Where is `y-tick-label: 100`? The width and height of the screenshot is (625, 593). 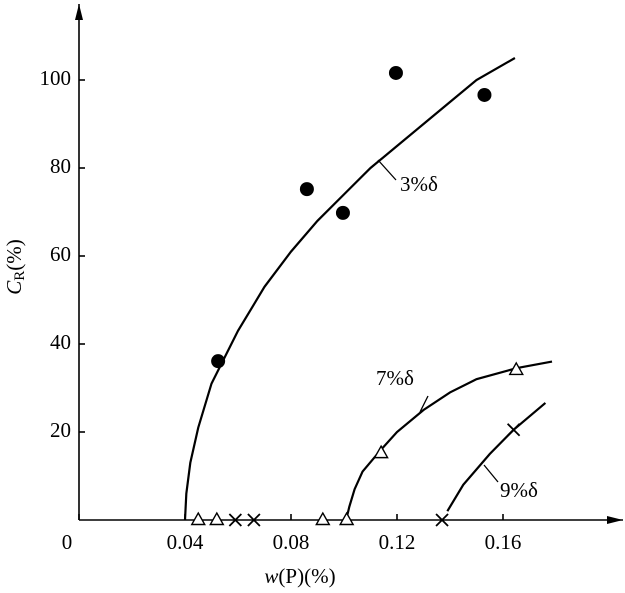
y-tick-label: 100 is located at coordinates (56, 78).